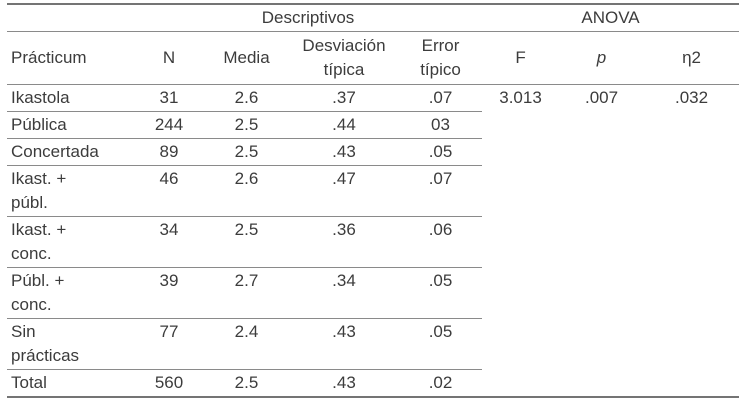 Image resolution: width=746 pixels, height=413 pixels. What do you see at coordinates (169, 98) in the screenshot?
I see `cell-n: 31` at bounding box center [169, 98].